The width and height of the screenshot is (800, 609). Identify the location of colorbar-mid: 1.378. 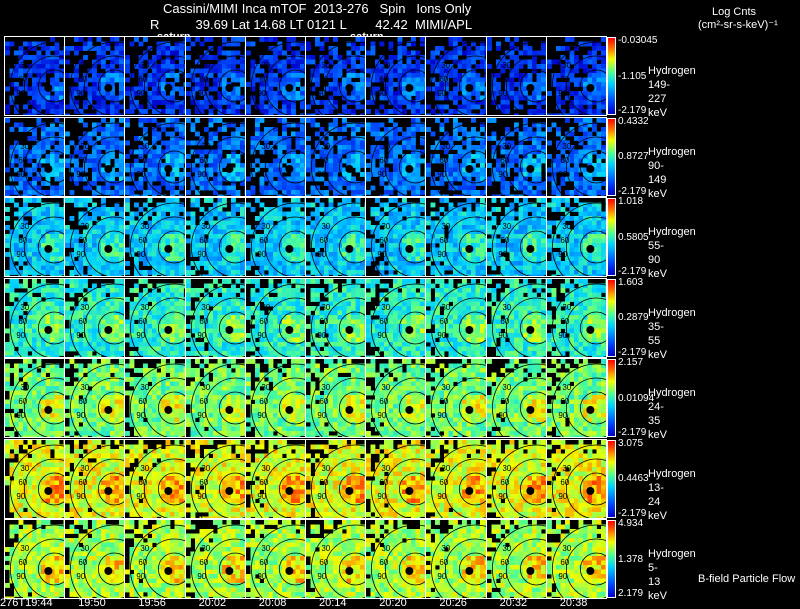
(631, 559).